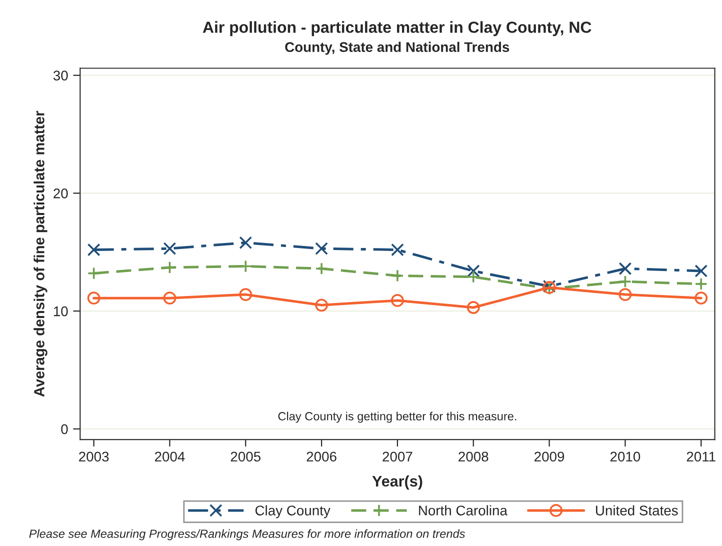  I want to click on x-tick-label: 2010, so click(625, 457).